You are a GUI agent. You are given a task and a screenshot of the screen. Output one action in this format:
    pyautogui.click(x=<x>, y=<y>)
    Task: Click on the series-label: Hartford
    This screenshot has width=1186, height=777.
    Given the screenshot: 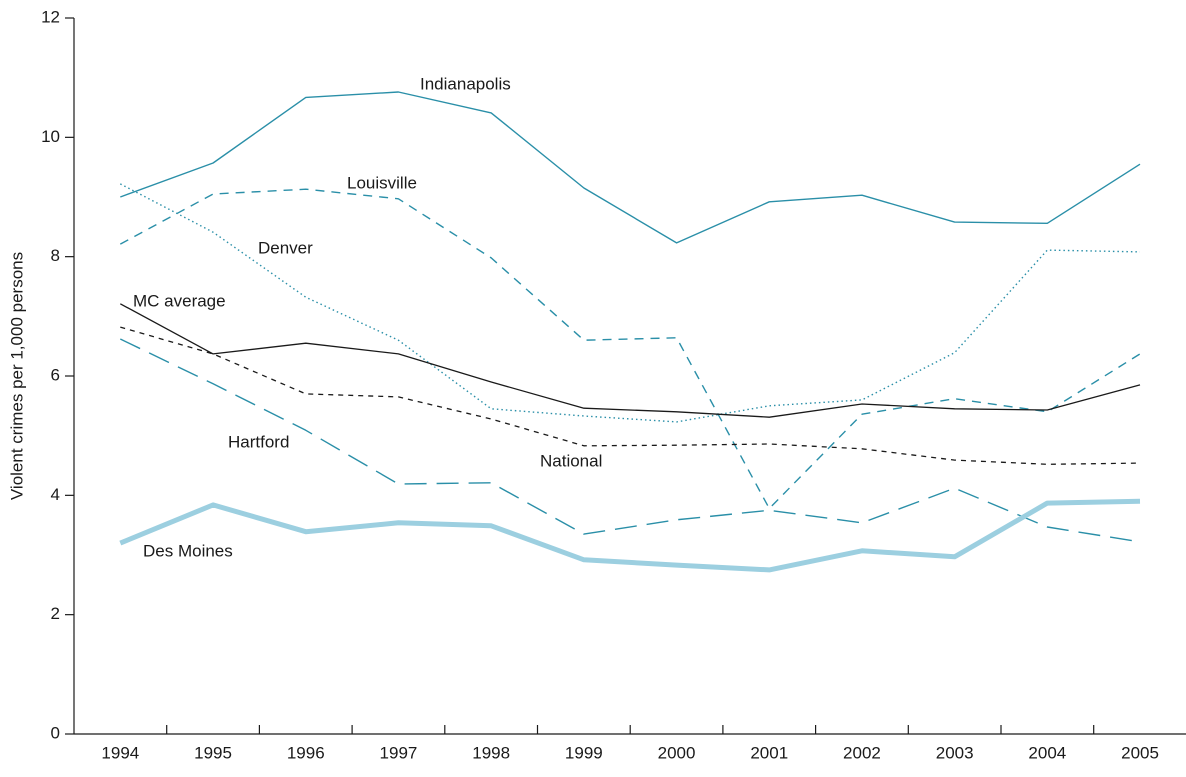 What is the action you would take?
    pyautogui.click(x=258, y=441)
    